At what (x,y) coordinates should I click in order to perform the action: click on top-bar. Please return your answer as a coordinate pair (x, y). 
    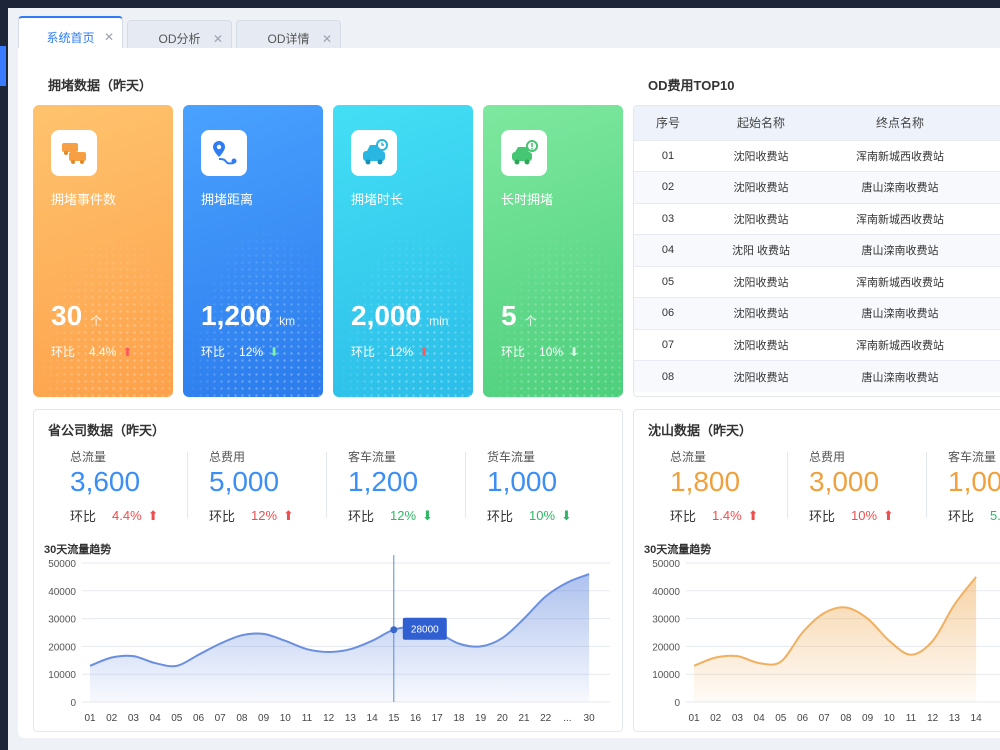
    Looking at the image, I should click on (500, 4).